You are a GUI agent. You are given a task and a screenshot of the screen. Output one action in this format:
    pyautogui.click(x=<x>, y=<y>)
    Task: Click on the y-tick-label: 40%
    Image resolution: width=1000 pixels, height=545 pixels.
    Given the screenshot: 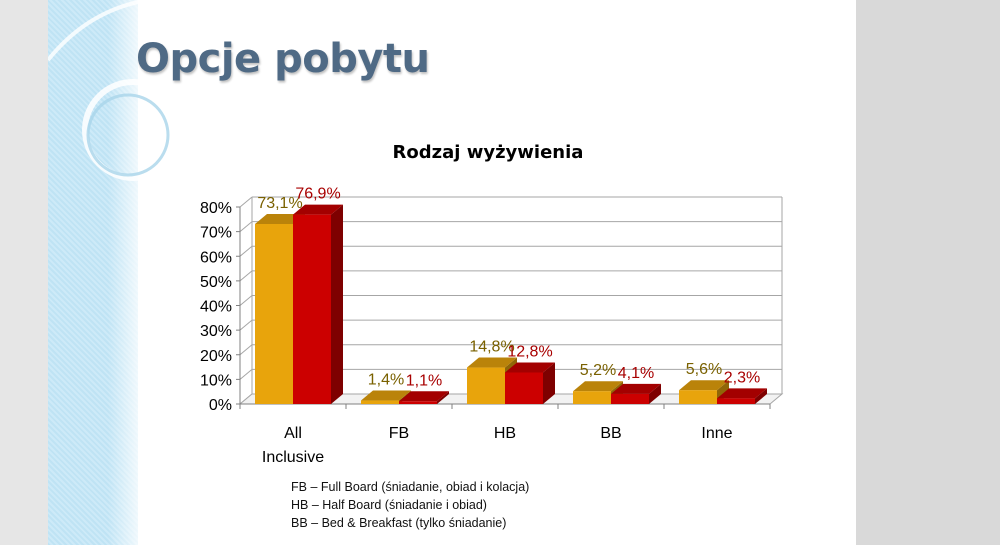 What is the action you would take?
    pyautogui.click(x=216, y=307)
    